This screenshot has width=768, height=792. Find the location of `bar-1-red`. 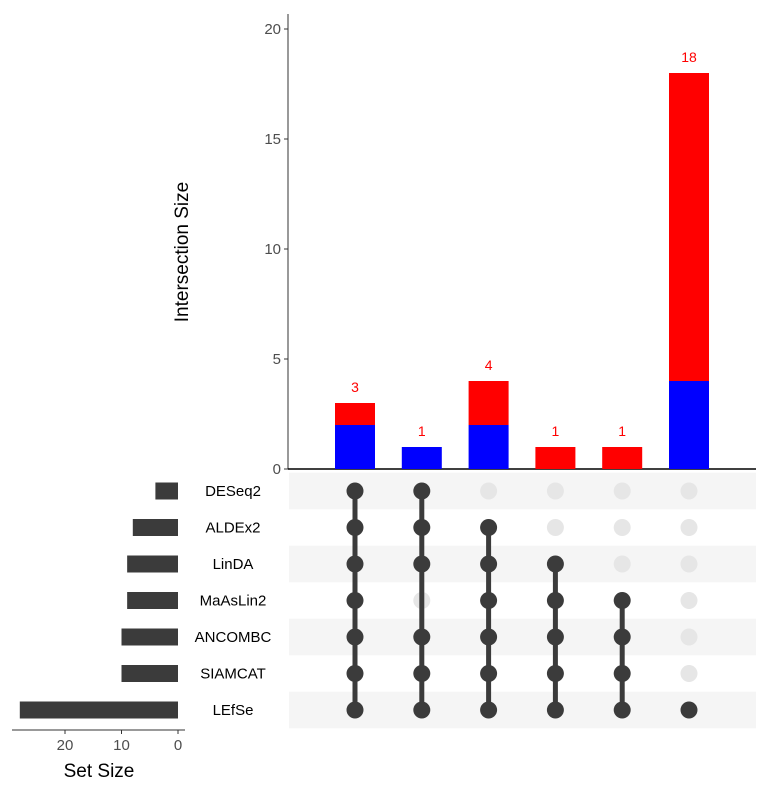

bar-1-red is located at coordinates (355, 414).